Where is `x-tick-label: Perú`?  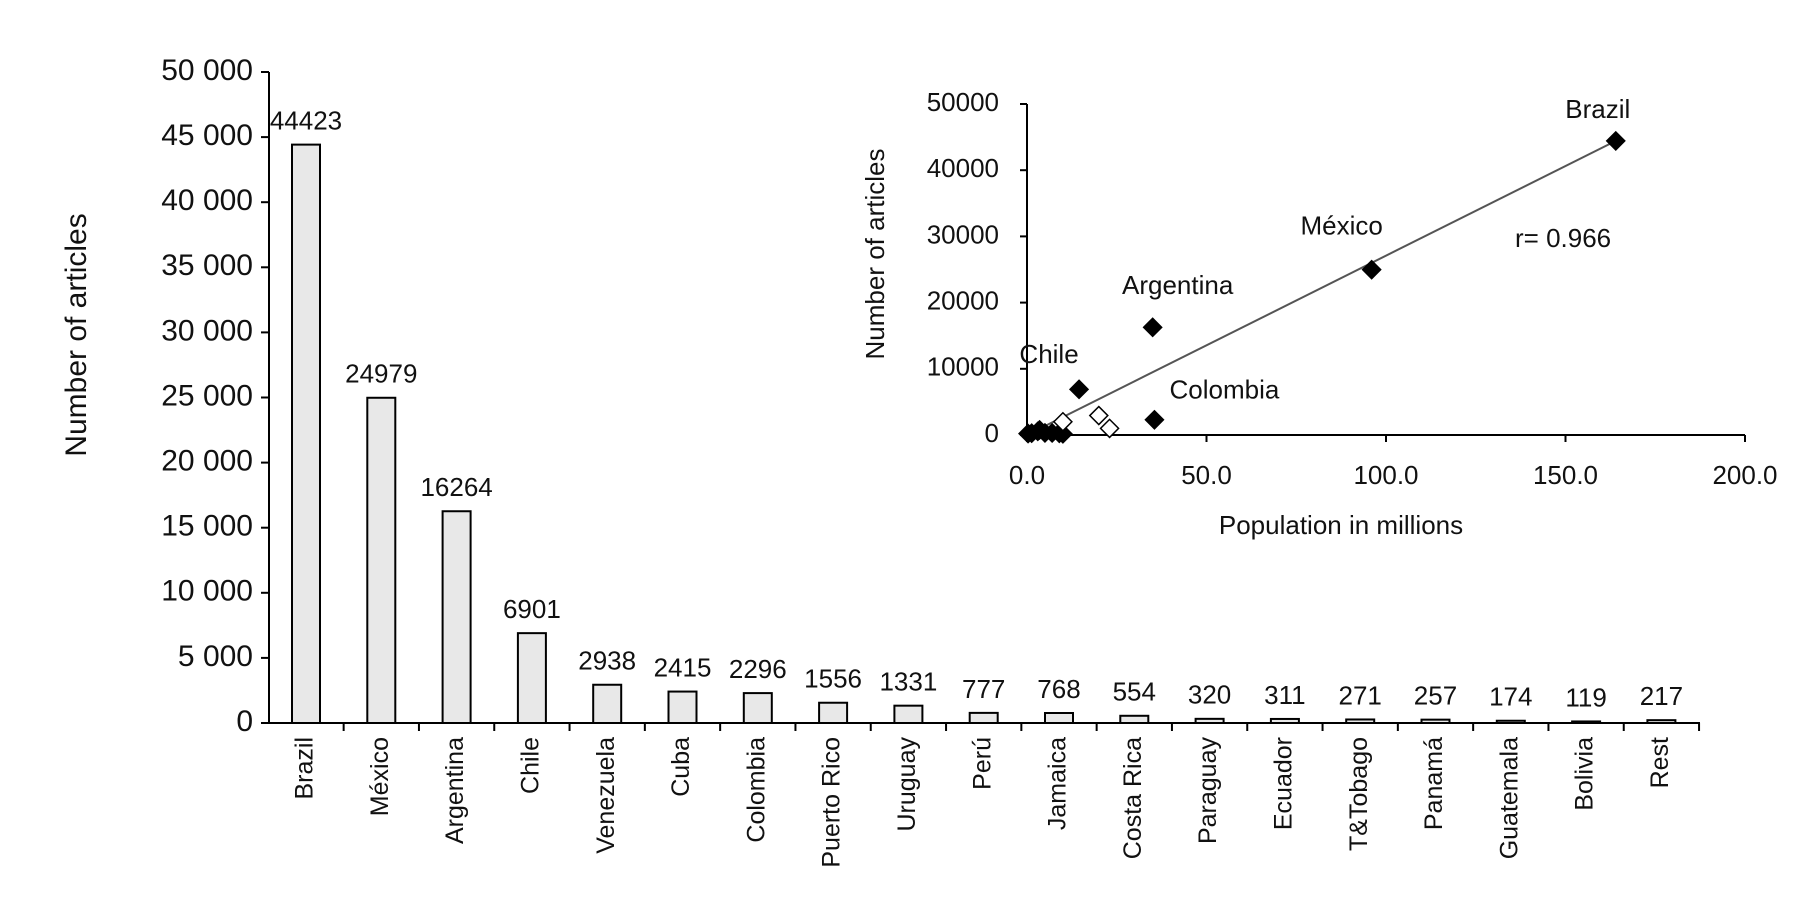 x-tick-label: Perú is located at coordinates (982, 763).